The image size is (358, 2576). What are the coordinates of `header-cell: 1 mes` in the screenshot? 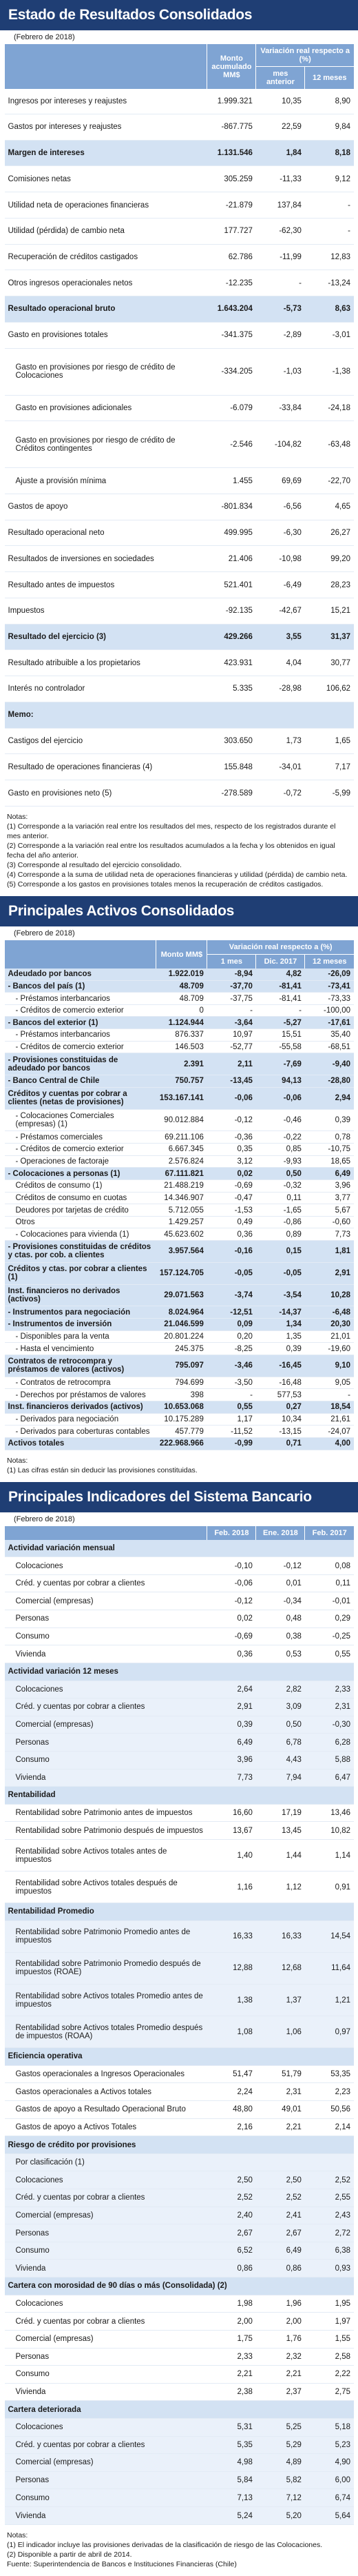 It's located at (231, 961).